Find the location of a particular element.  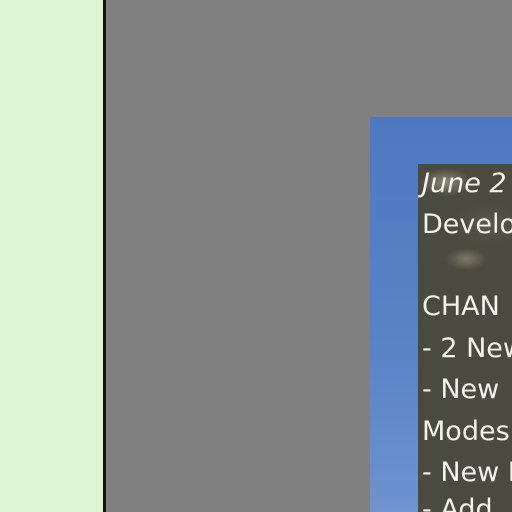

card-background-texture is located at coordinates (465, 224).